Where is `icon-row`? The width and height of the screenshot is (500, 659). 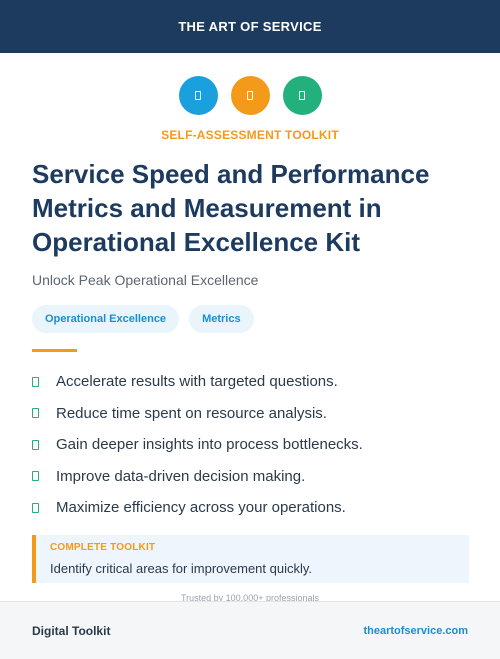 icon-row is located at coordinates (250, 95).